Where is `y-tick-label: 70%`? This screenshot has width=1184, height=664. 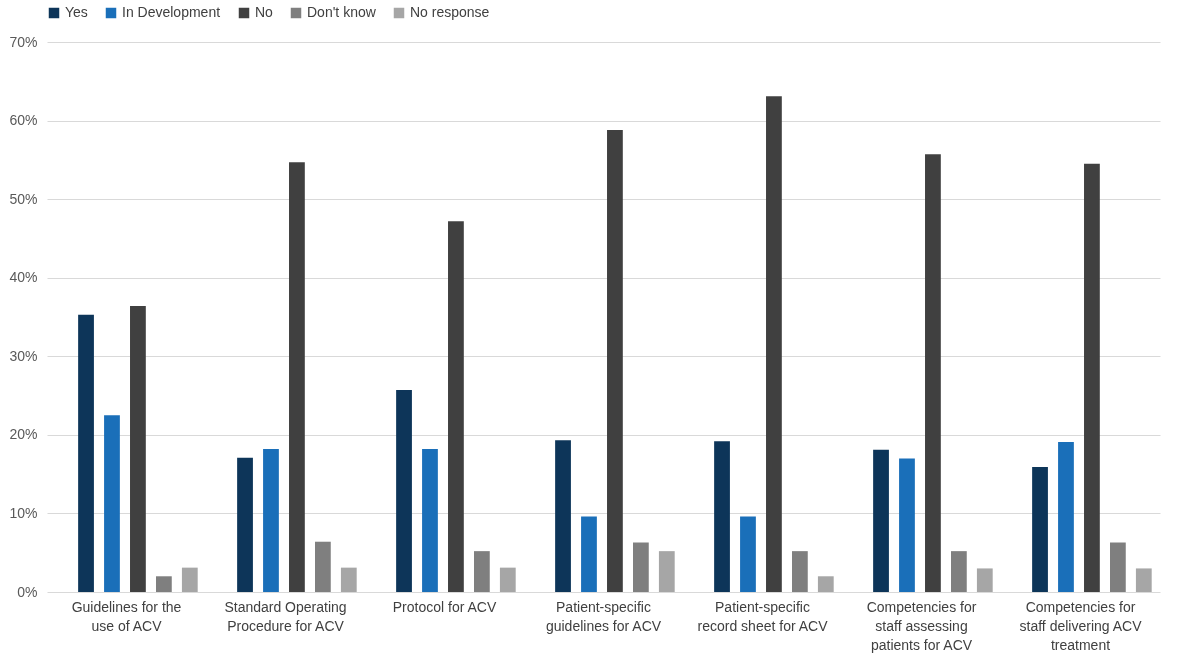
y-tick-label: 70% is located at coordinates (23, 41).